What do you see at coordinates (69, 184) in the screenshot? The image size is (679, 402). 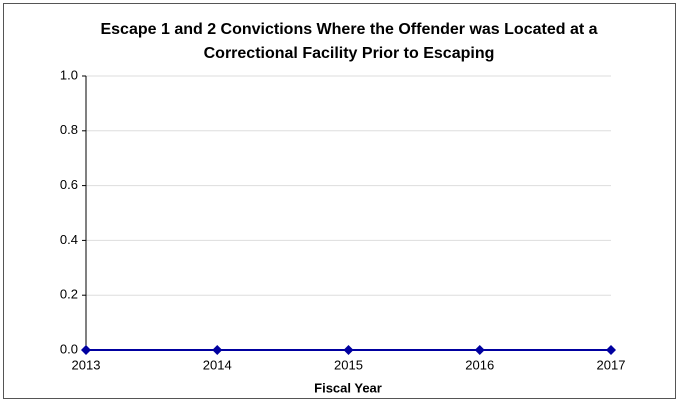 I see `y-tick-label: 0.6` at bounding box center [69, 184].